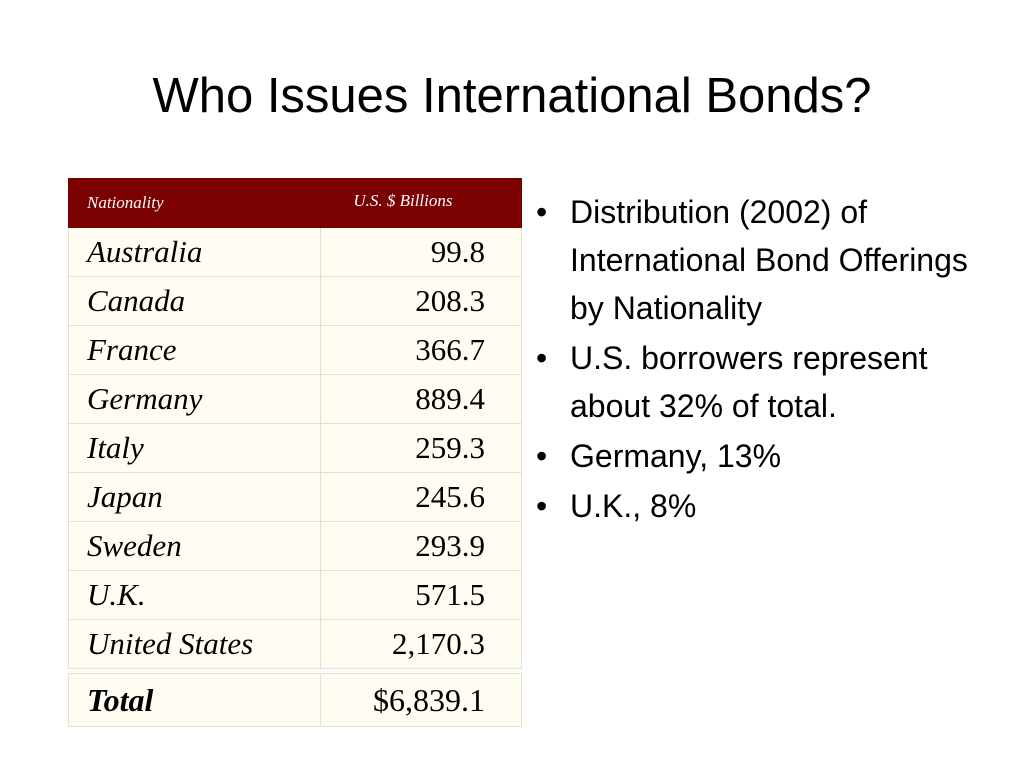 Image resolution: width=1024 pixels, height=768 pixels. Describe the element at coordinates (194, 595) in the screenshot. I see `nation-cell: U.K.` at that location.